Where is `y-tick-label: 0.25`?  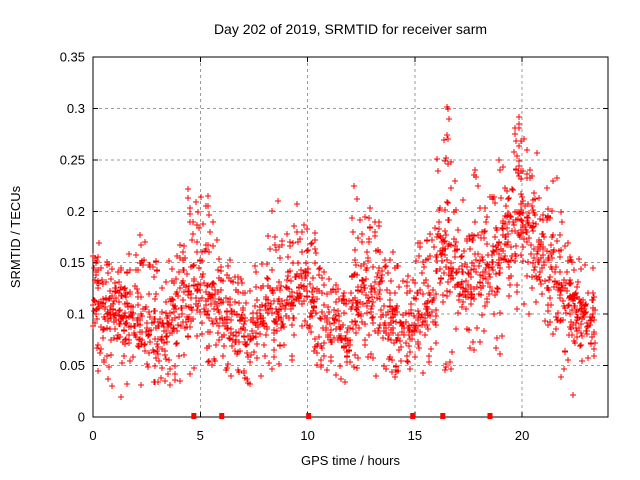 y-tick-label: 0.25 is located at coordinates (72, 159).